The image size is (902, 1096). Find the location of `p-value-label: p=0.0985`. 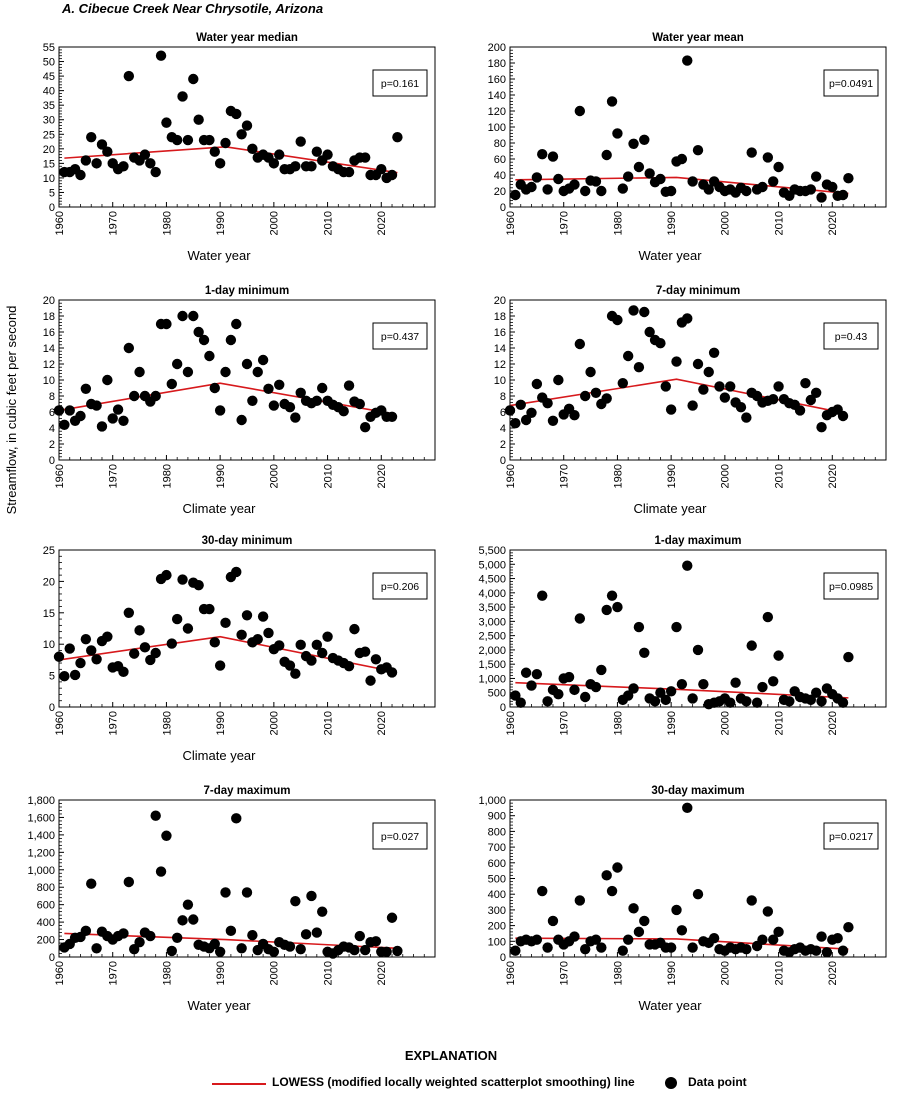

p-value-label: p=0.0985 is located at coordinates (851, 587).